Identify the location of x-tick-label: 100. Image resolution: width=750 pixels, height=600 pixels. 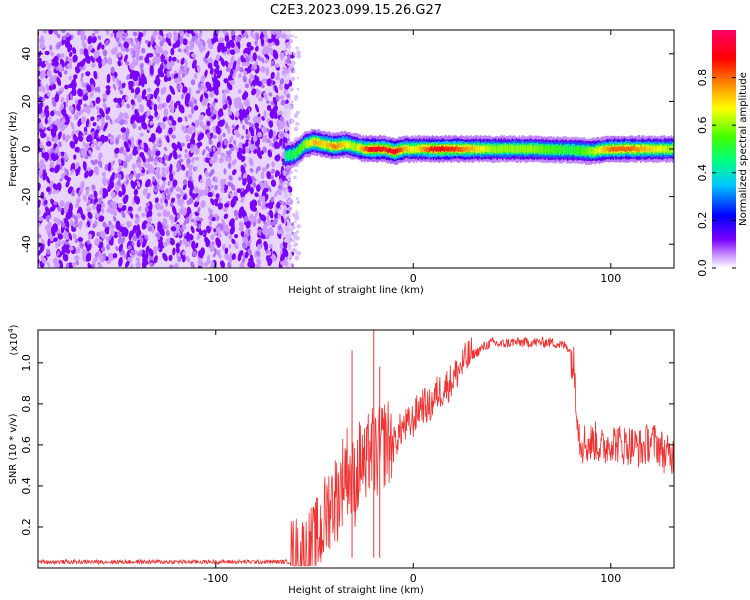
(610, 578).